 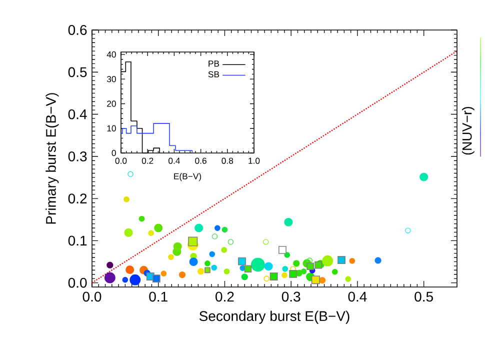 I want to click on x-tick-label: 0.6, so click(x=200, y=161).